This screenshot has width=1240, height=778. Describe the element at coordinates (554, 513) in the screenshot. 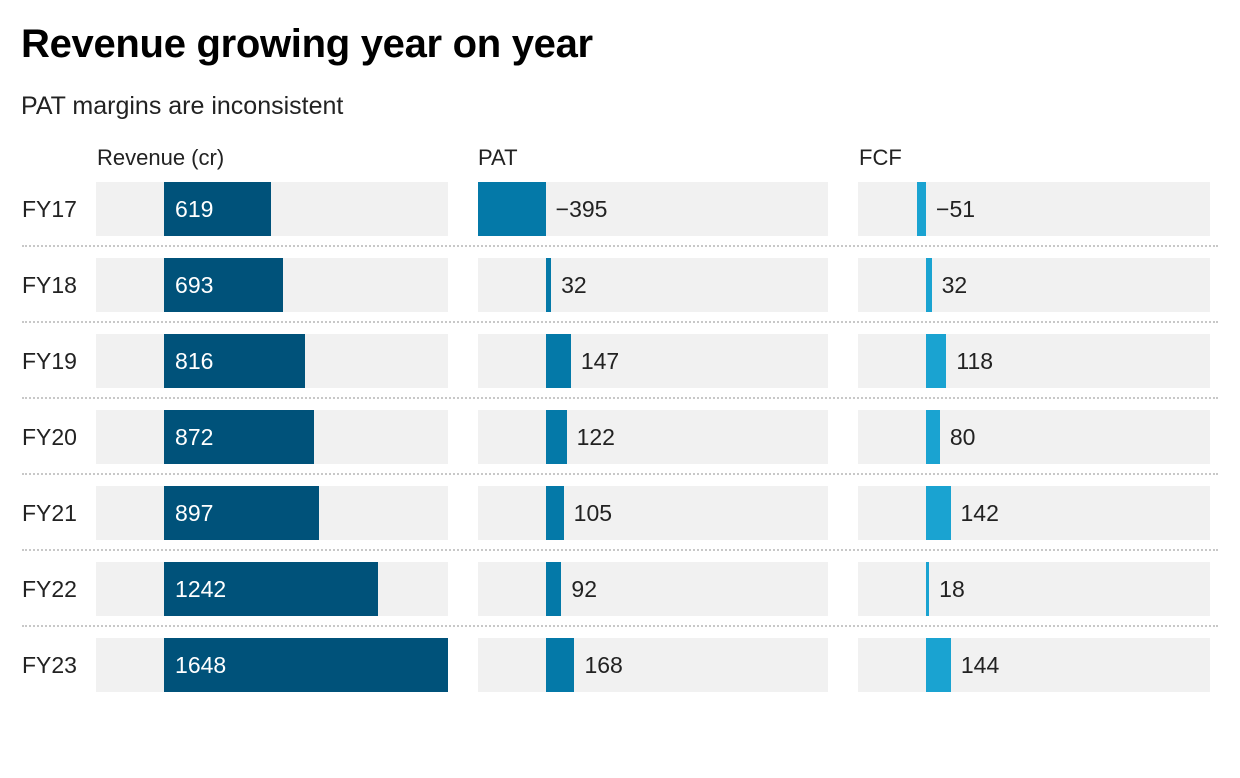

I see `pat-bar-fy21` at that location.